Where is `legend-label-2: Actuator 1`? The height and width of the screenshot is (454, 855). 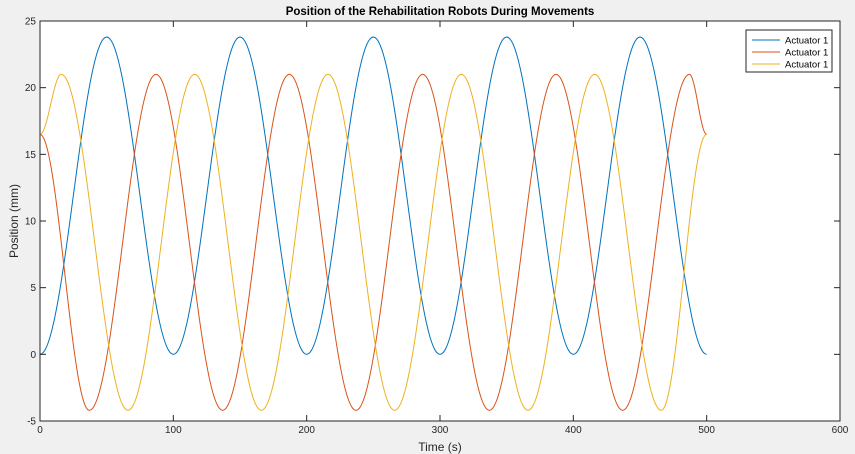 legend-label-2: Actuator 1 is located at coordinates (806, 53).